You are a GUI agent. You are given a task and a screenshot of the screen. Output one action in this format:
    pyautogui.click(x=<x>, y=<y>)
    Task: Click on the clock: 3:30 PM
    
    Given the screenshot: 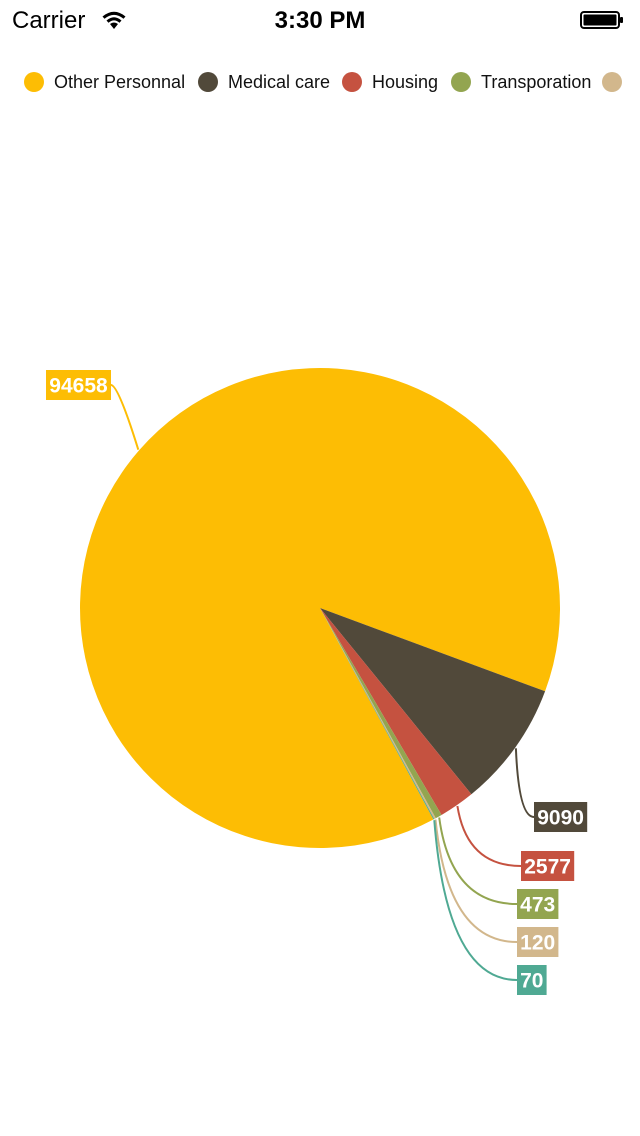 What is the action you would take?
    pyautogui.click(x=320, y=20)
    